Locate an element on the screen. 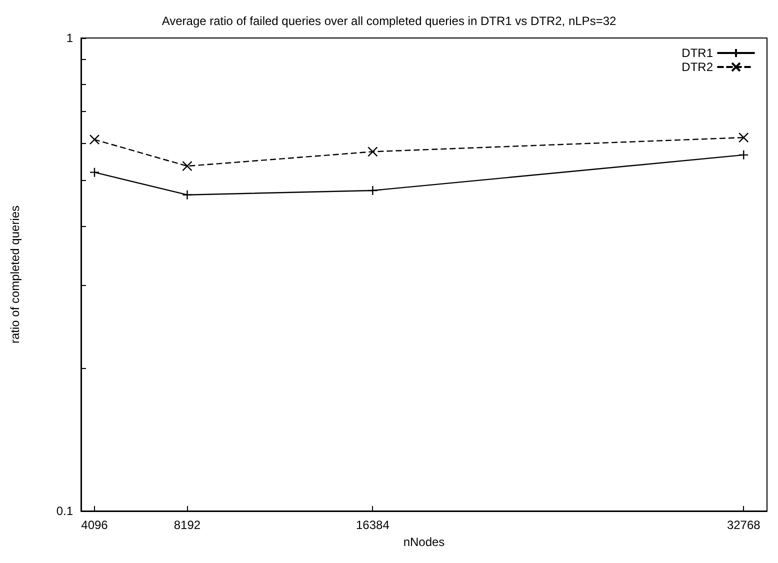  y-tick-label: 1 is located at coordinates (70, 38).